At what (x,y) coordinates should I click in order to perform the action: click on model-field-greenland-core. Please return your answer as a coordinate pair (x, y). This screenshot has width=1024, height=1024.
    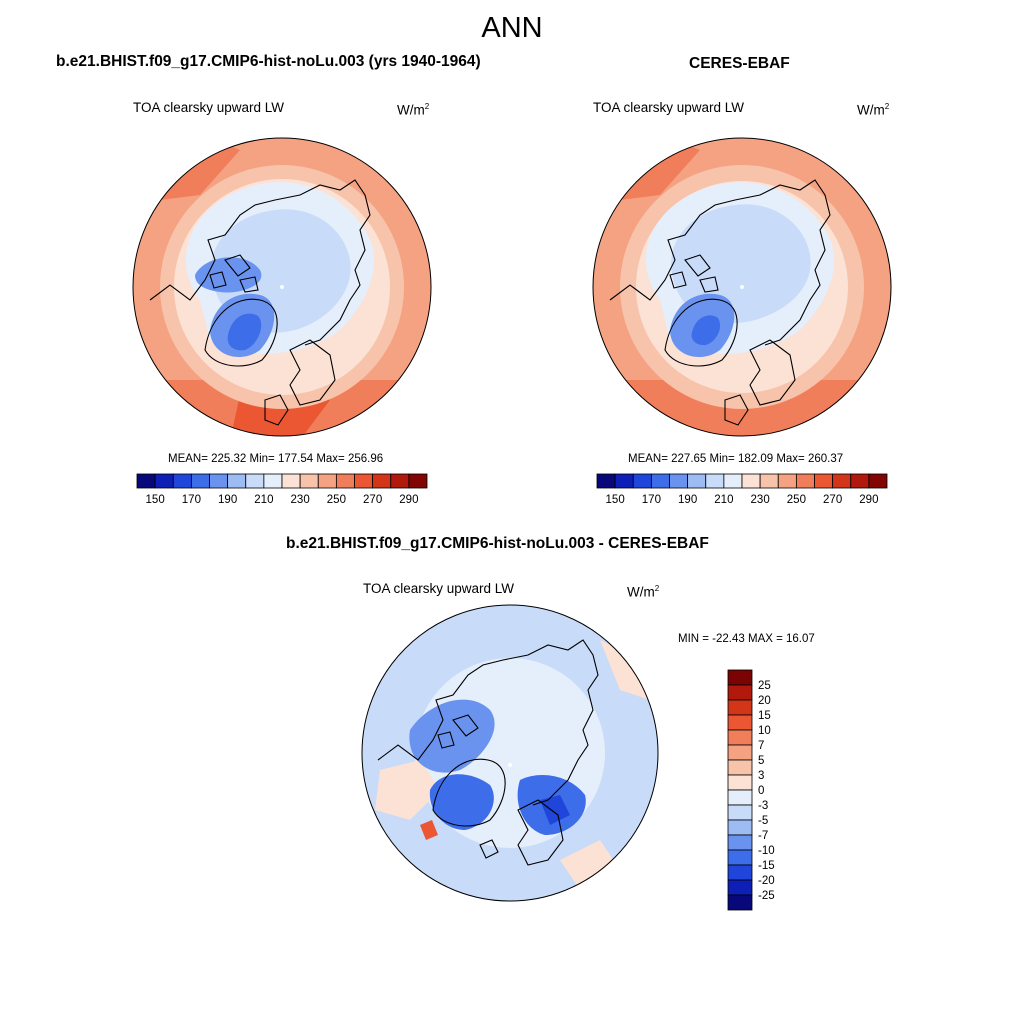
    Looking at the image, I should click on (244, 332).